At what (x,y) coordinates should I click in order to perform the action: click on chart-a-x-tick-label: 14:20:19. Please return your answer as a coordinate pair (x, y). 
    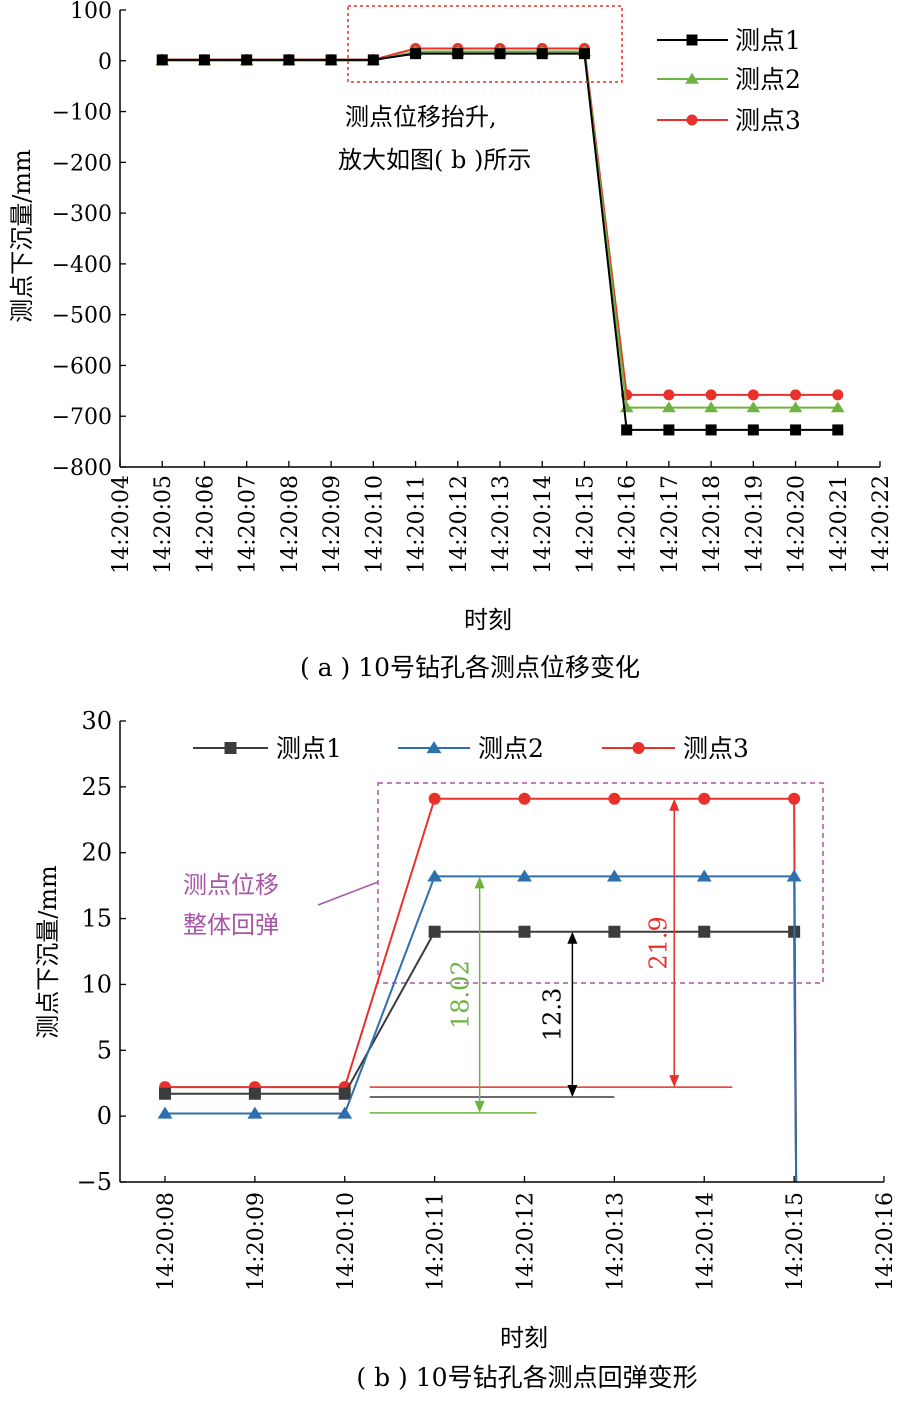
    Looking at the image, I should click on (754, 524).